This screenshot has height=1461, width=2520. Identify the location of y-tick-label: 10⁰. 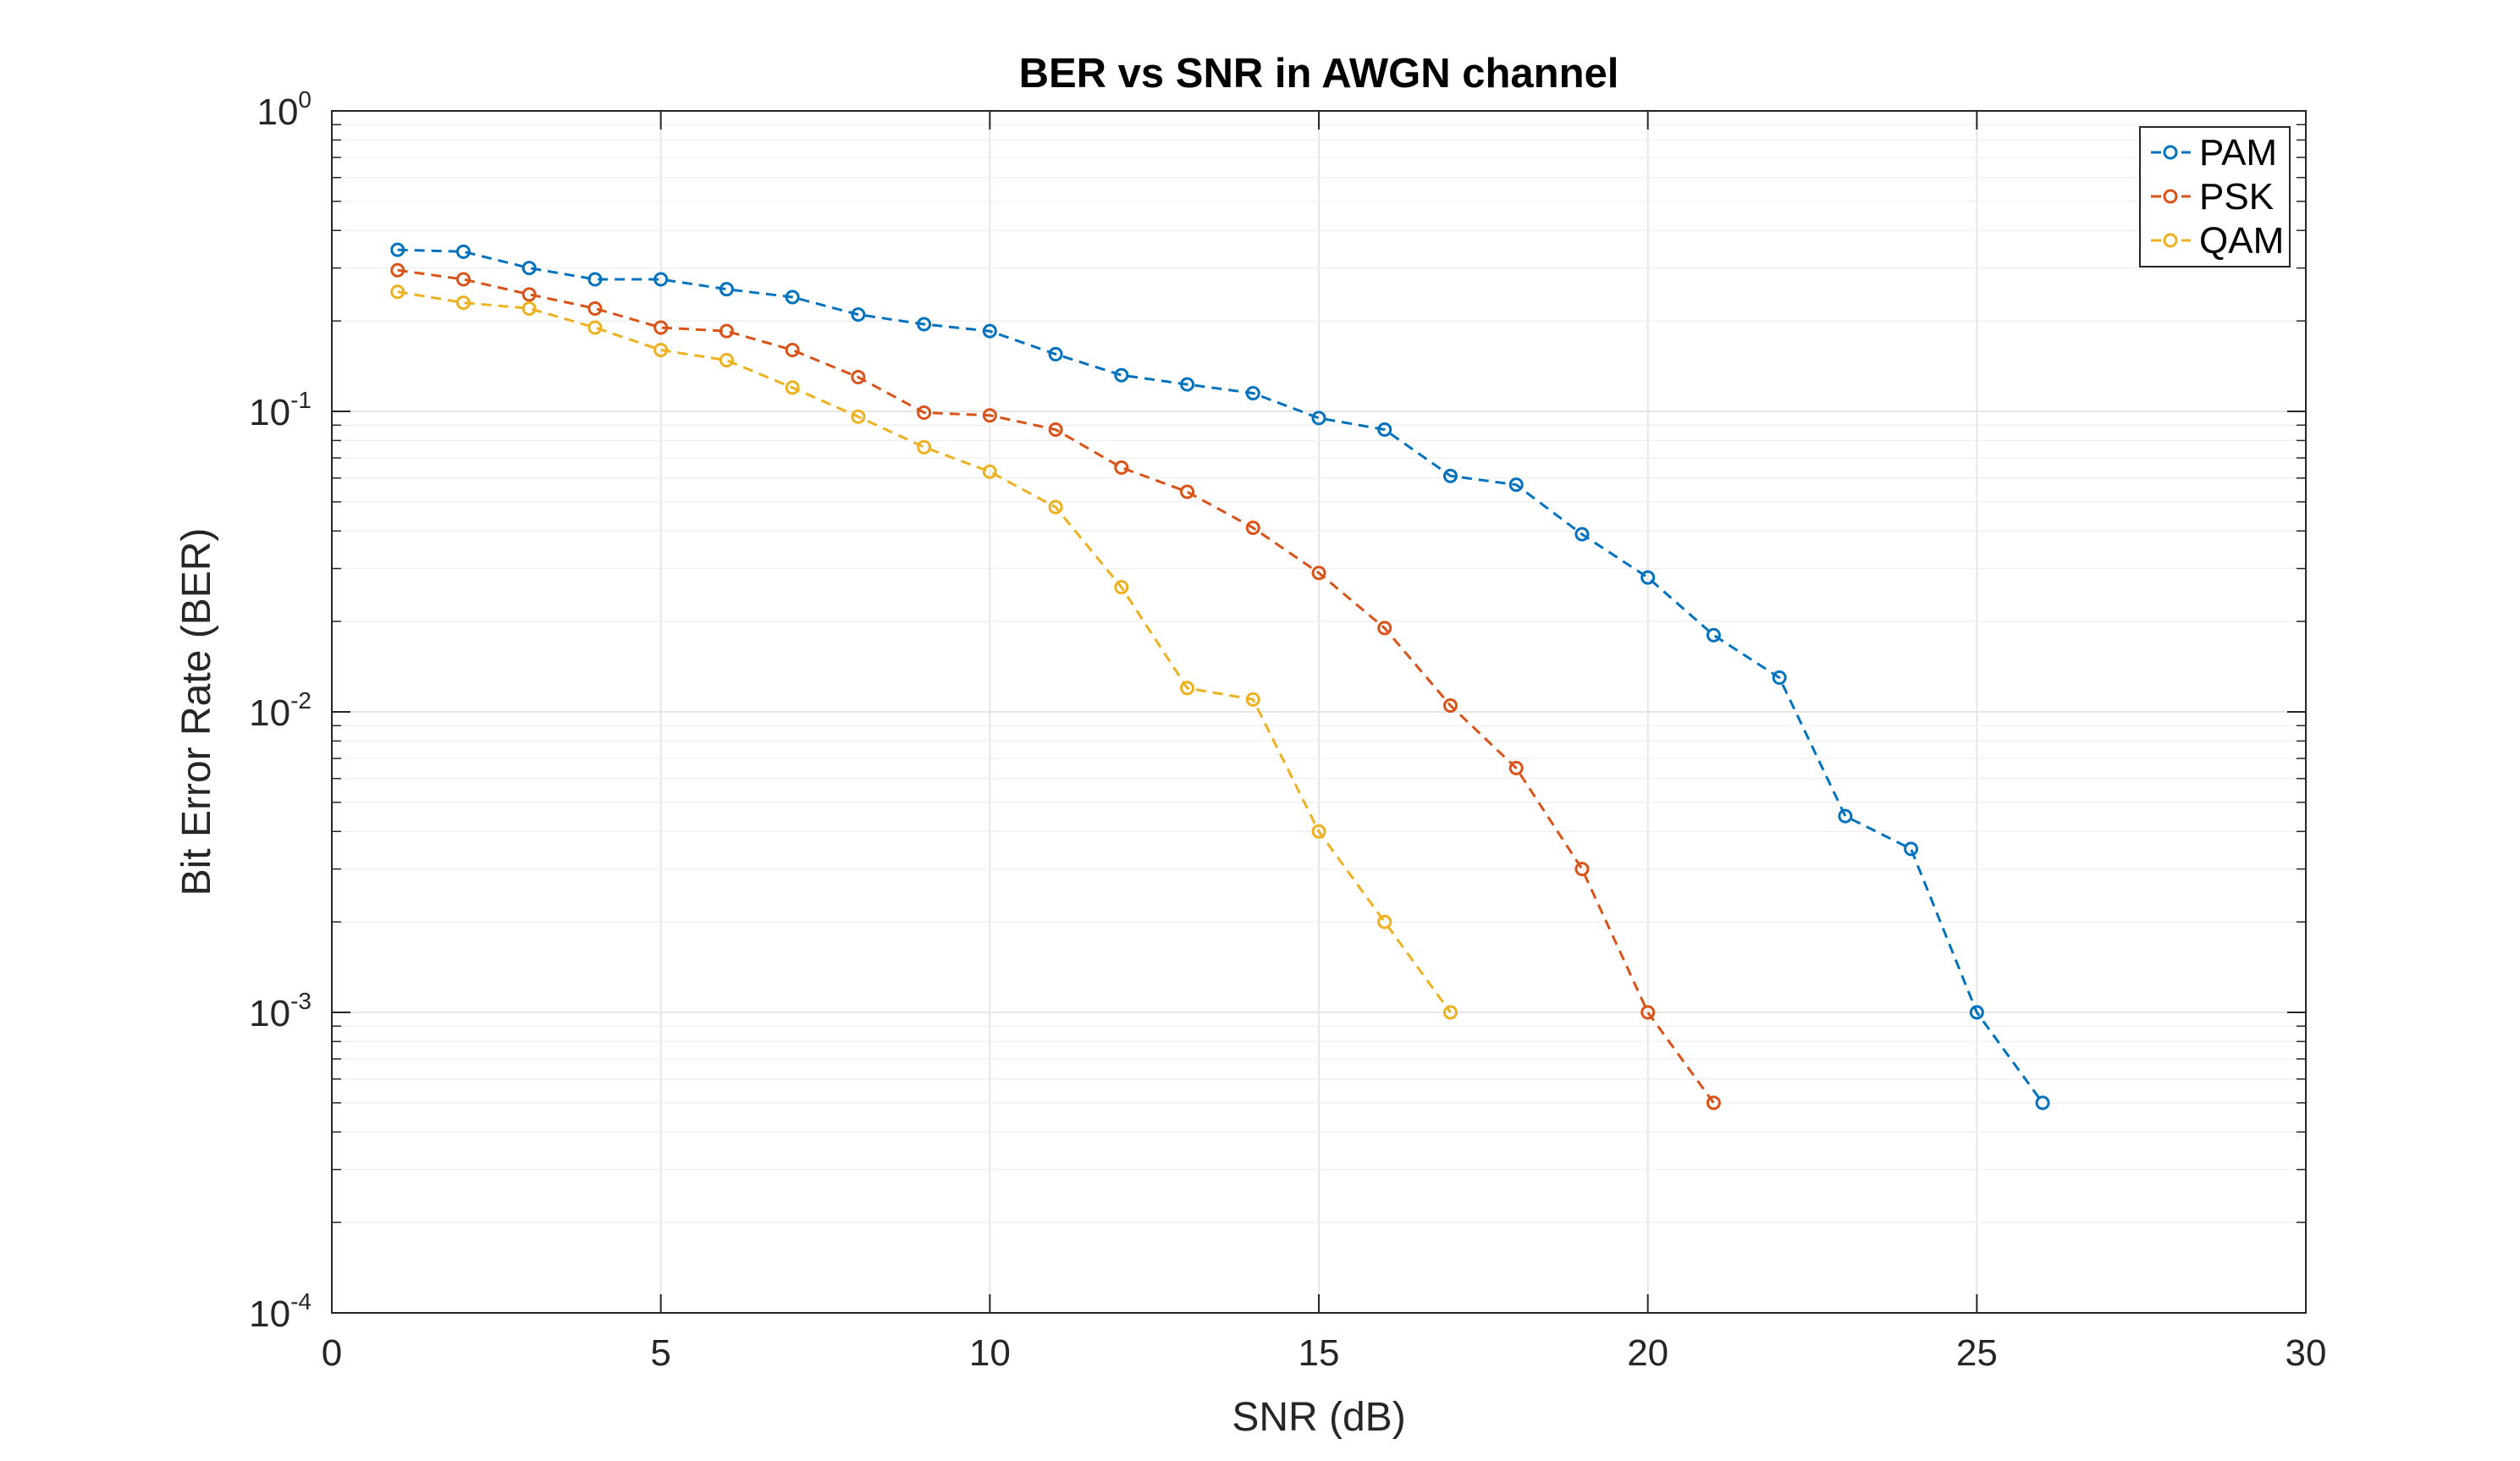
(284, 109).